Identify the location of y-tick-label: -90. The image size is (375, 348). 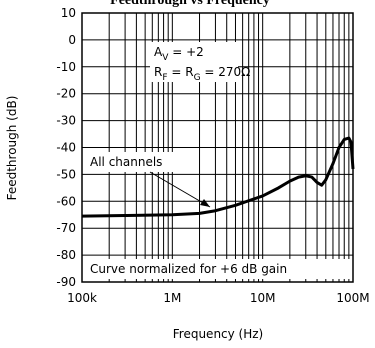
(66, 282).